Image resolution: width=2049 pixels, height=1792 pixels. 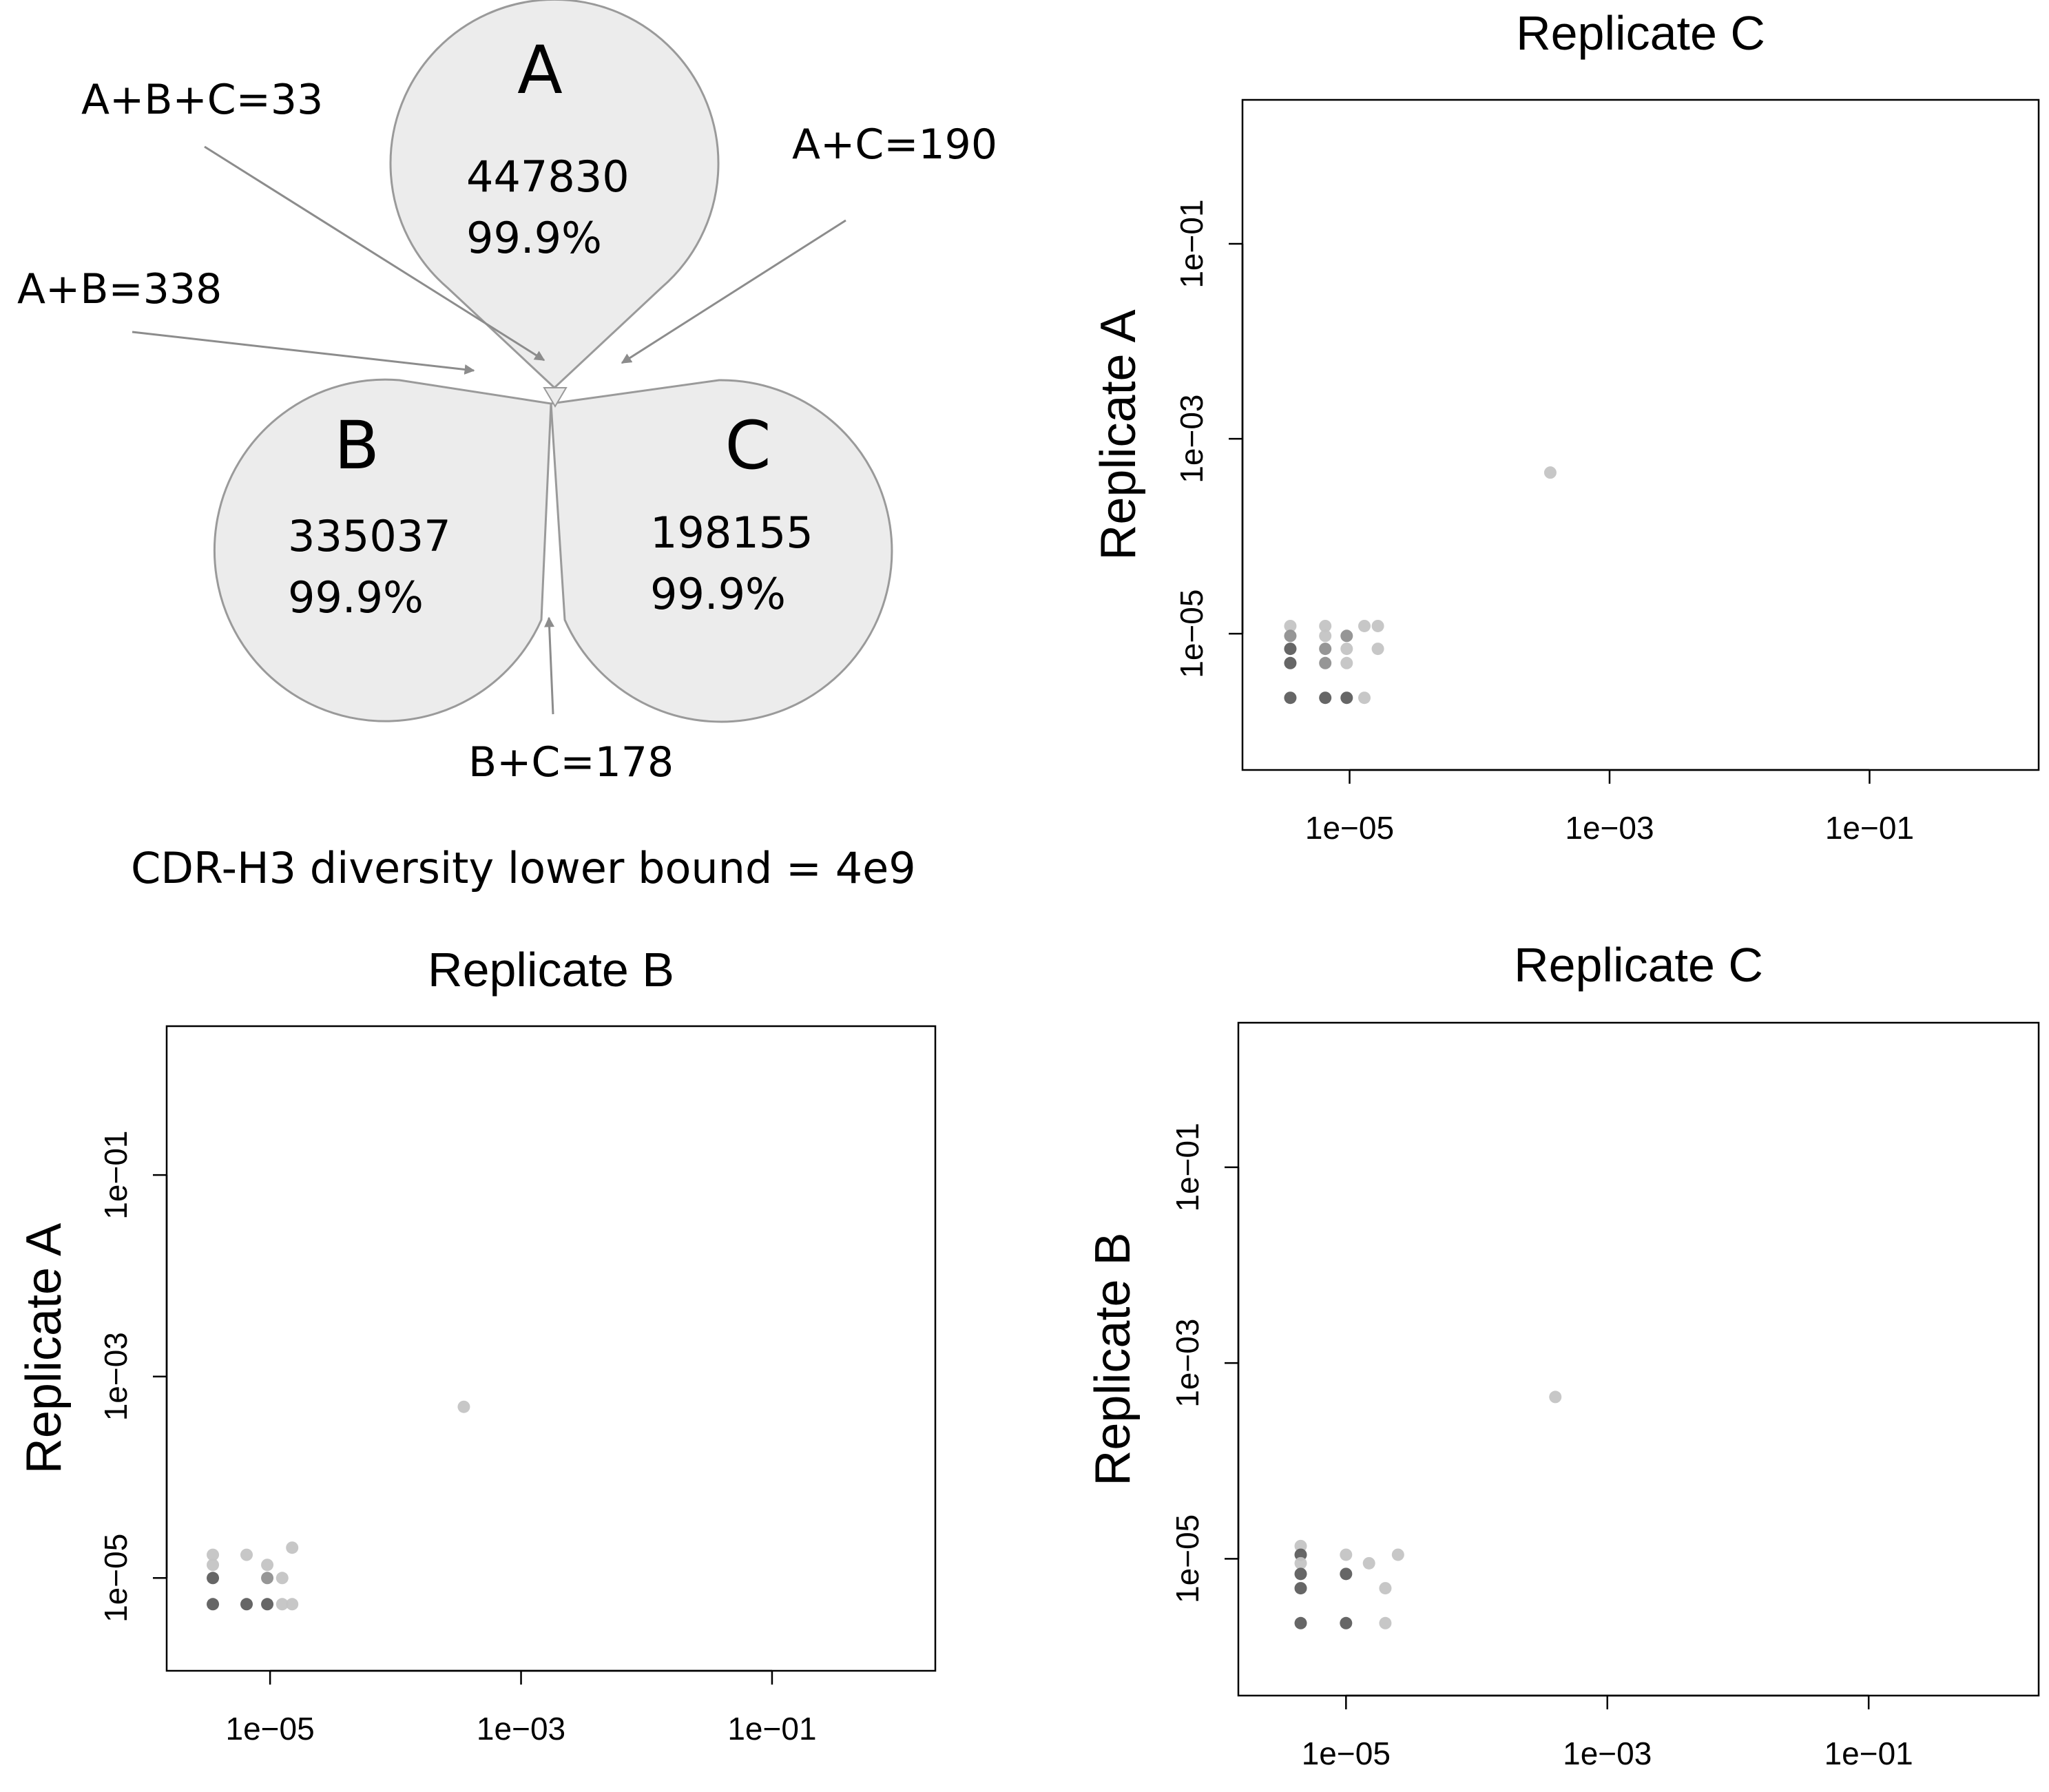 I want to click on venn-set-a-label: A, so click(x=540, y=71).